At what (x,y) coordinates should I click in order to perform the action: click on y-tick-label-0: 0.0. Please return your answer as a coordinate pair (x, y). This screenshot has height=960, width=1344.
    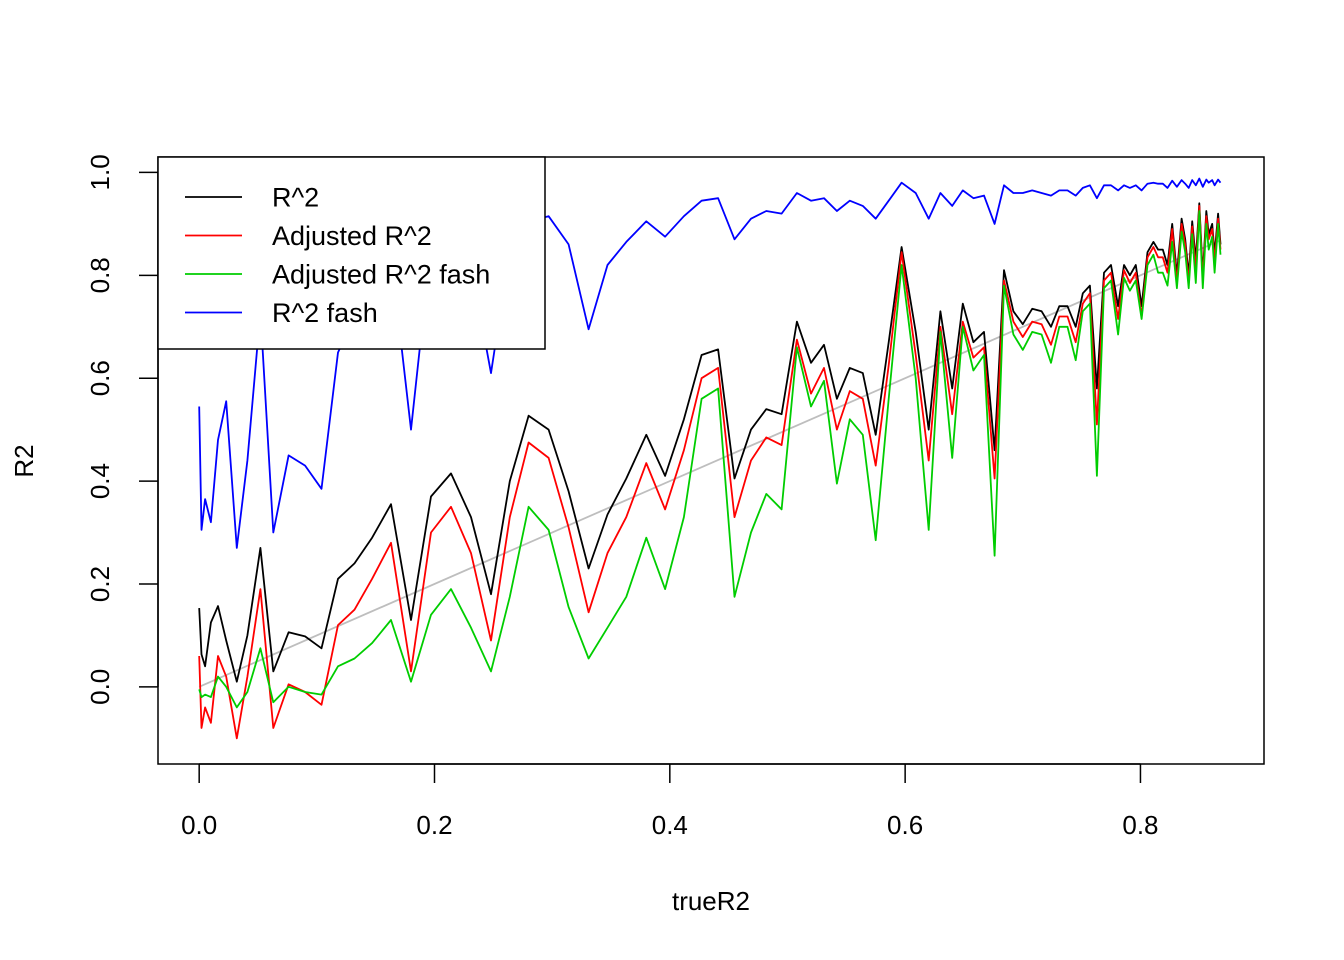
    Looking at the image, I should click on (100, 687).